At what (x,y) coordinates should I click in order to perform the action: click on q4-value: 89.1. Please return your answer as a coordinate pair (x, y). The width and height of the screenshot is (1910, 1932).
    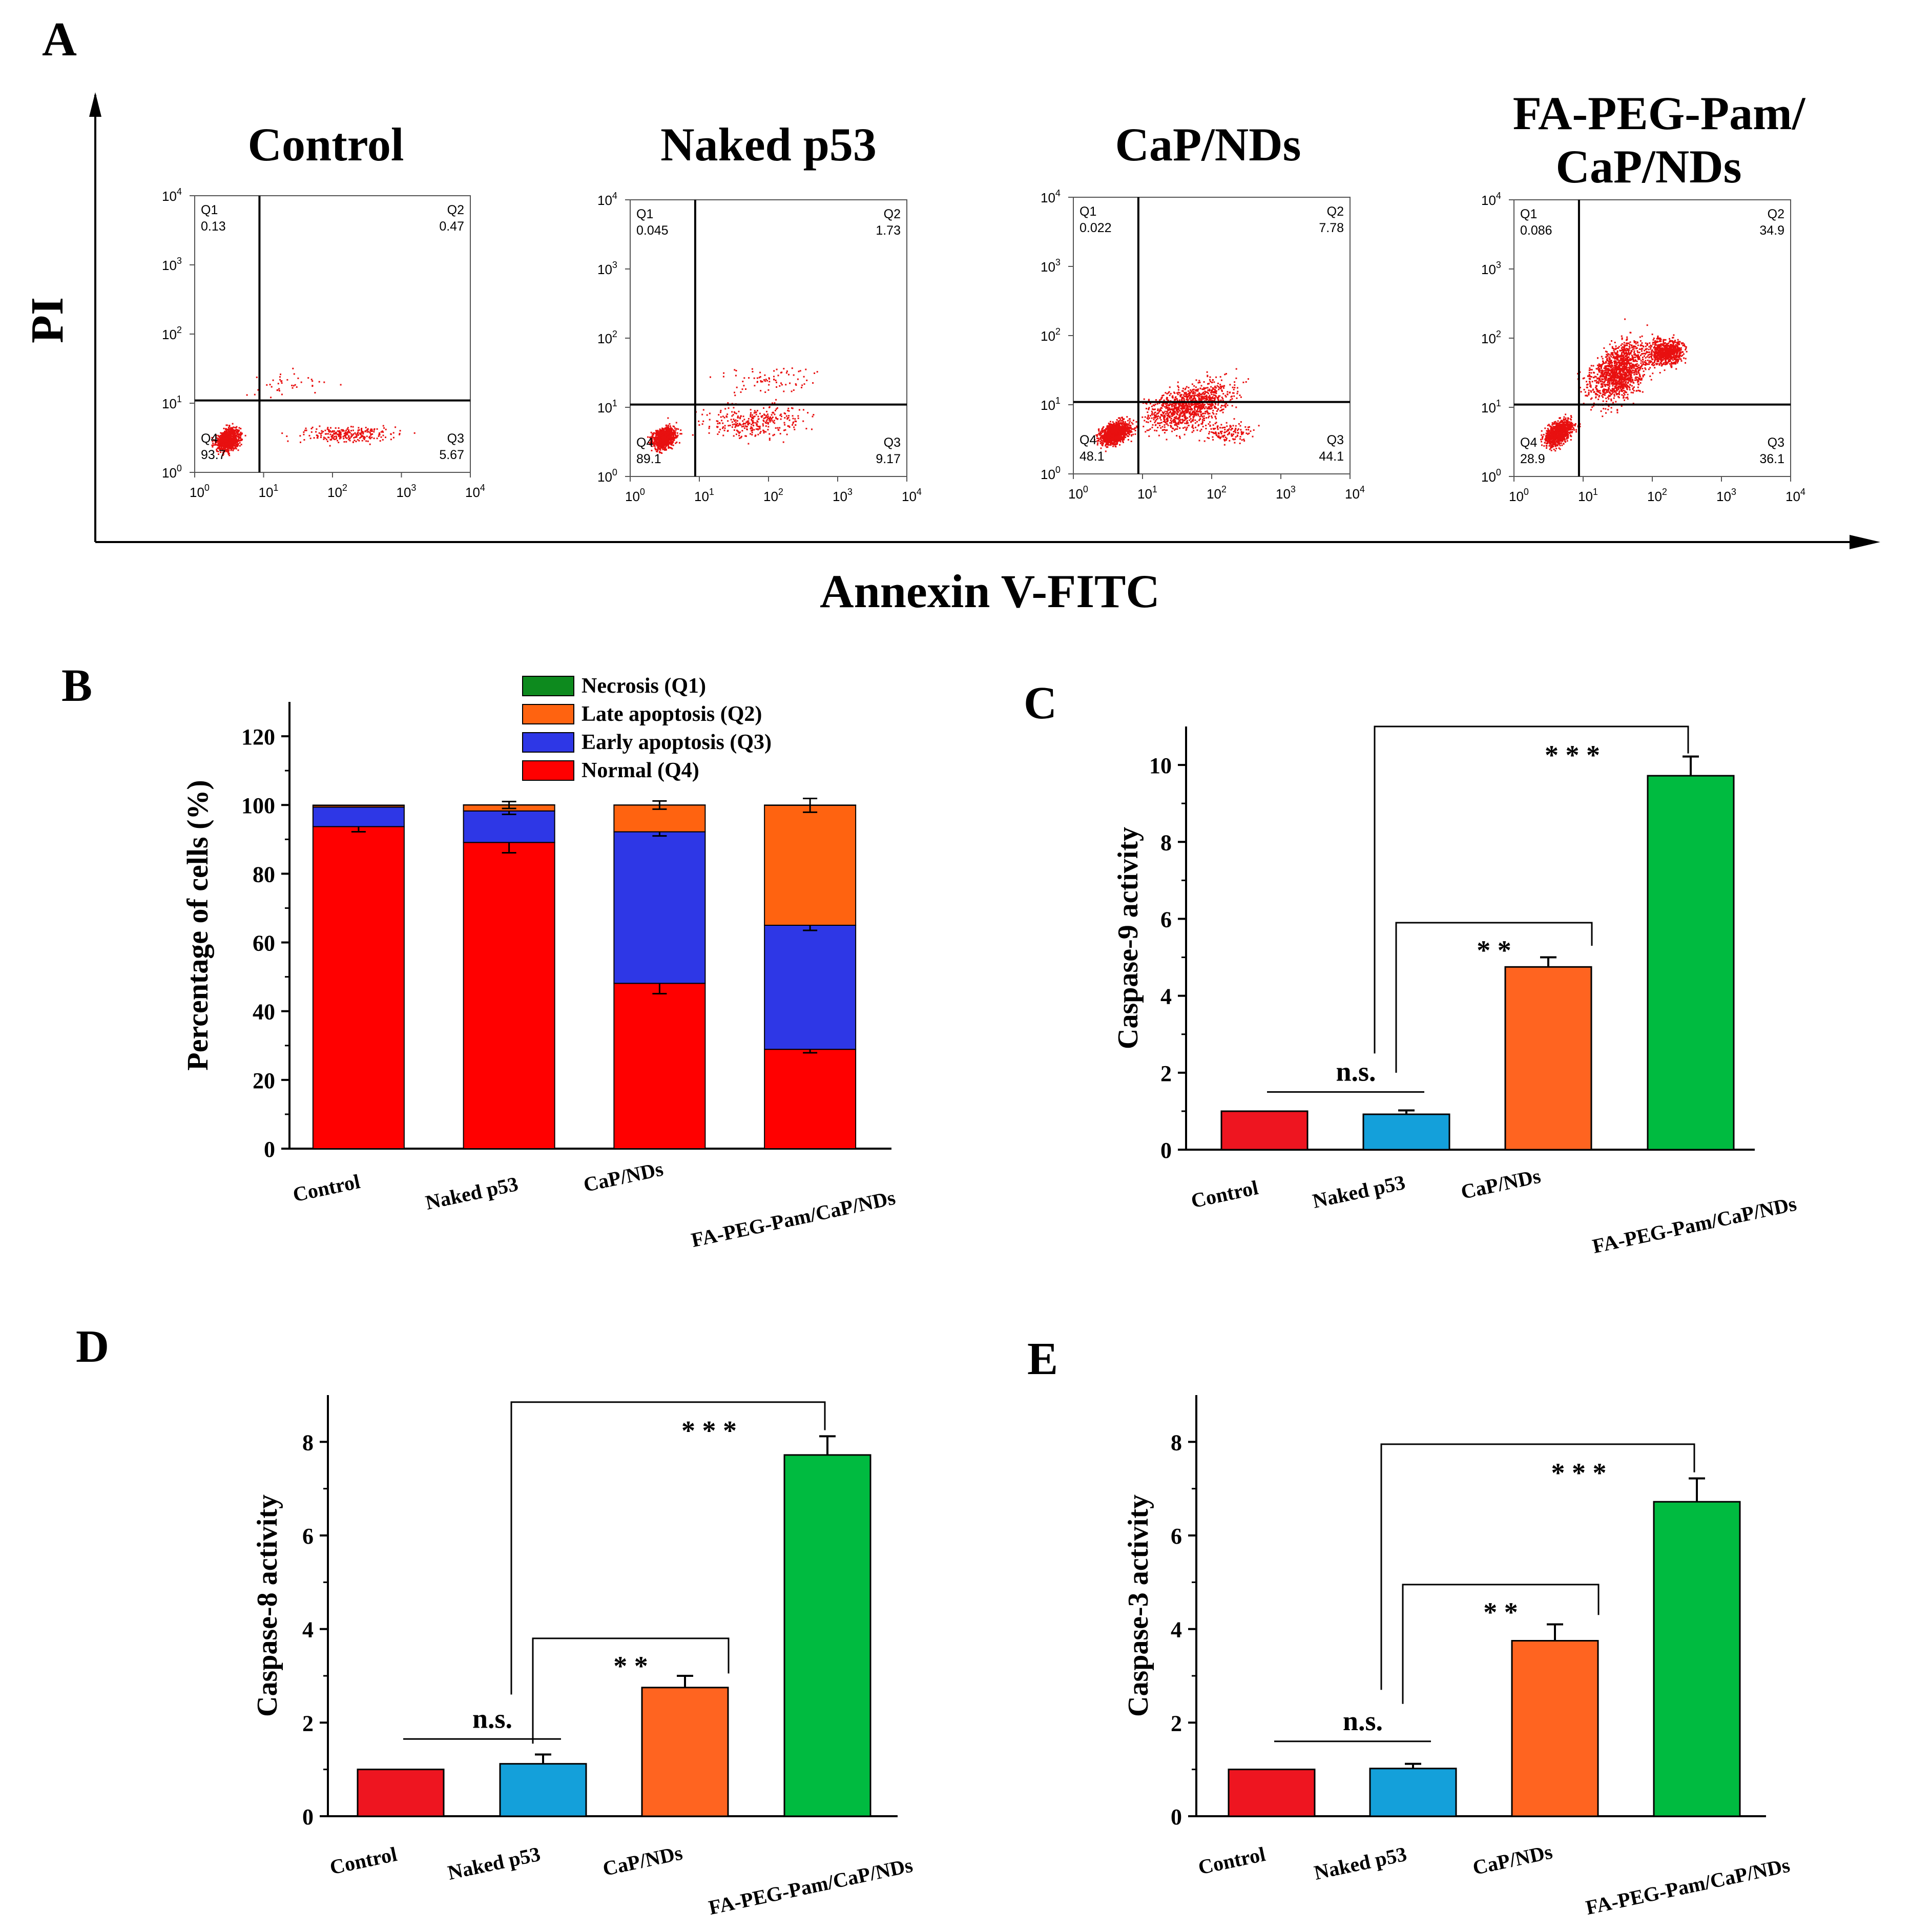
    Looking at the image, I should click on (648, 459).